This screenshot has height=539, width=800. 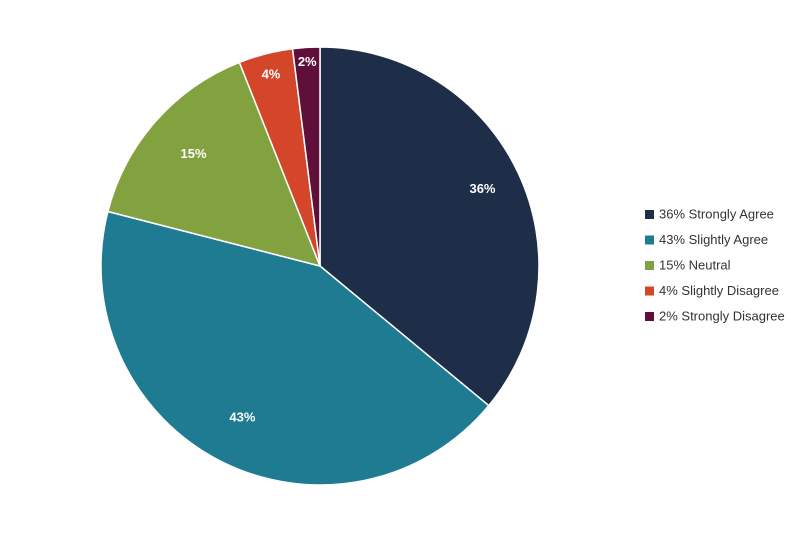 What do you see at coordinates (307, 61) in the screenshot?
I see `pie-data-label-4: 2%` at bounding box center [307, 61].